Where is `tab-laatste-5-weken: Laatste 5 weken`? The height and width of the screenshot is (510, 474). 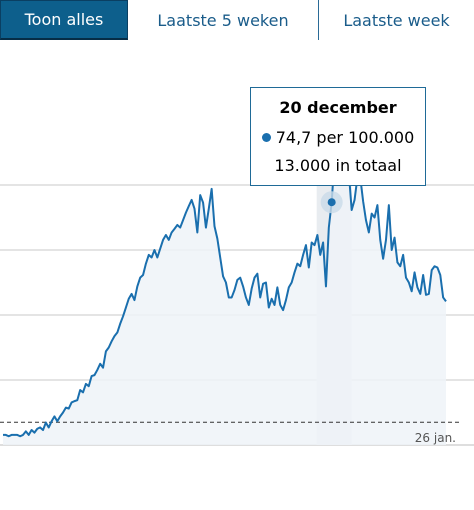
tab-laatste-5-weken: Laatste 5 weken is located at coordinates (223, 20).